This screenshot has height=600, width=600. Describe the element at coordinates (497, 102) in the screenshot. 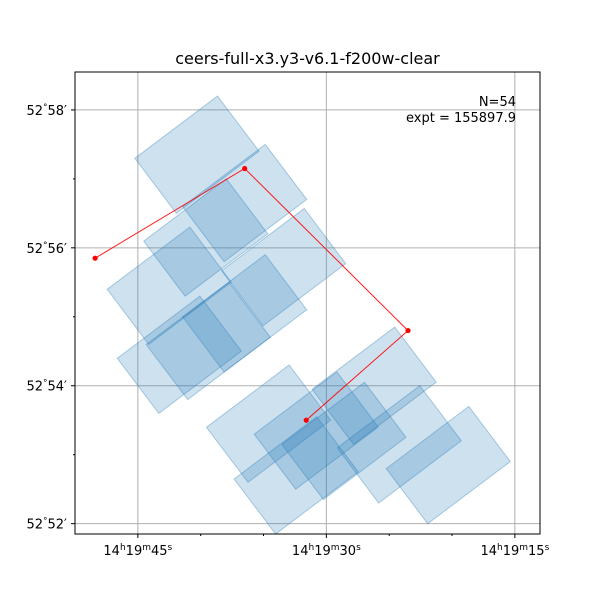

I see `annotation-count: N=54` at that location.